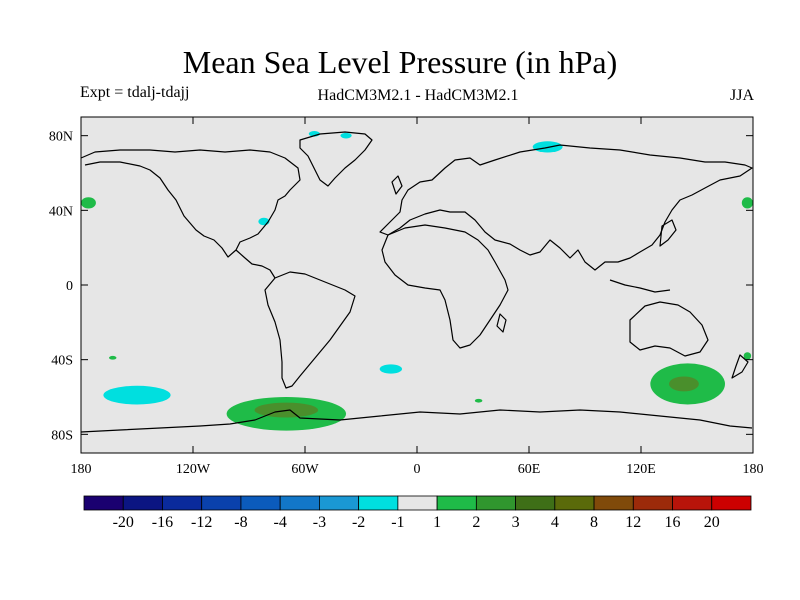  Describe the element at coordinates (501, 323) in the screenshot. I see `coast-madagascar` at that location.